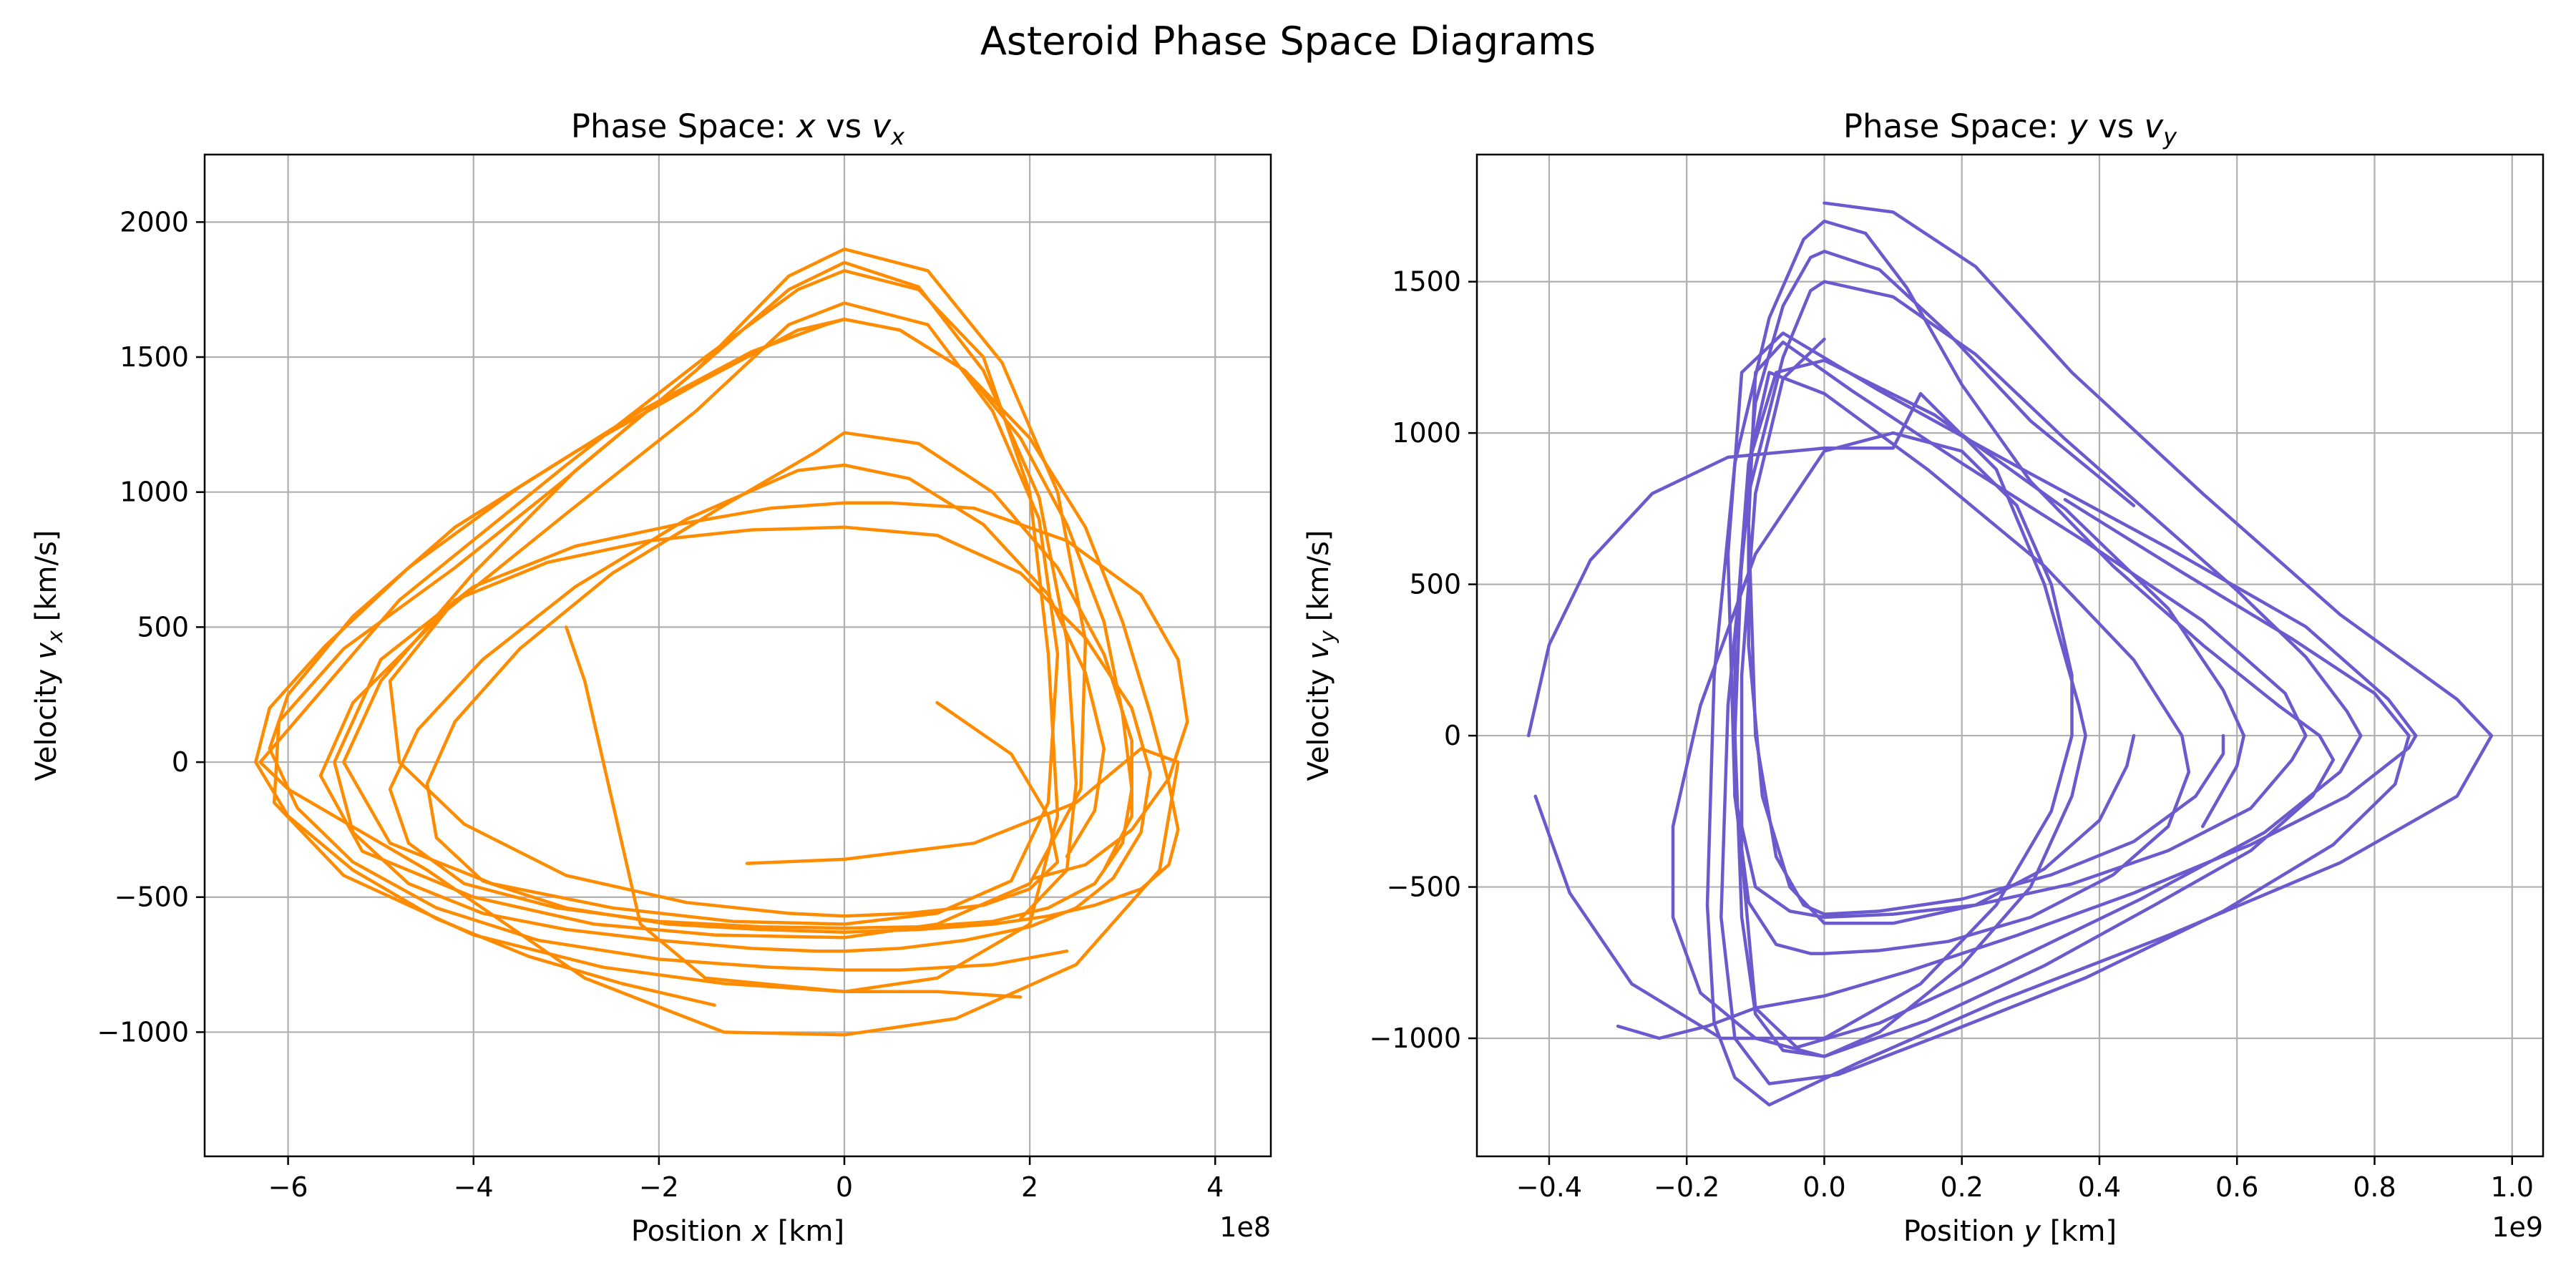 The image size is (2576, 1288). I want to click on x-tick-label: −0.4, so click(1549, 1187).